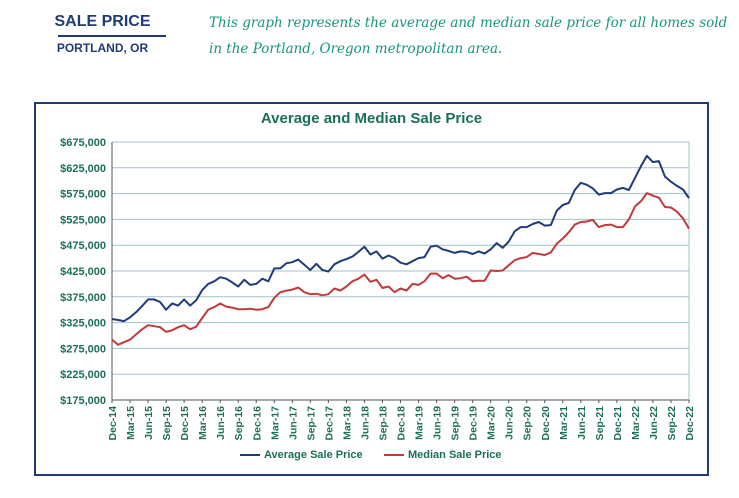 This screenshot has height=498, width=739. I want to click on header-divider, so click(112, 36).